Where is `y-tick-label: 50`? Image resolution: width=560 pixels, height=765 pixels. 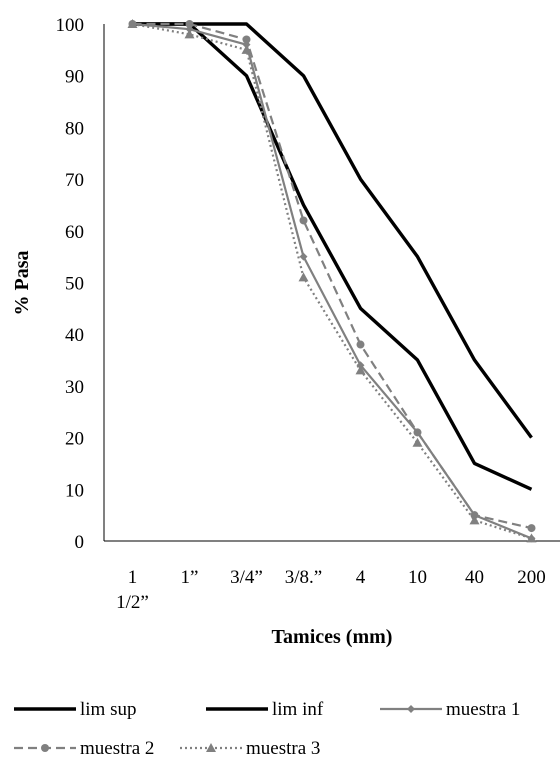
y-tick-label: 50 is located at coordinates (74, 284).